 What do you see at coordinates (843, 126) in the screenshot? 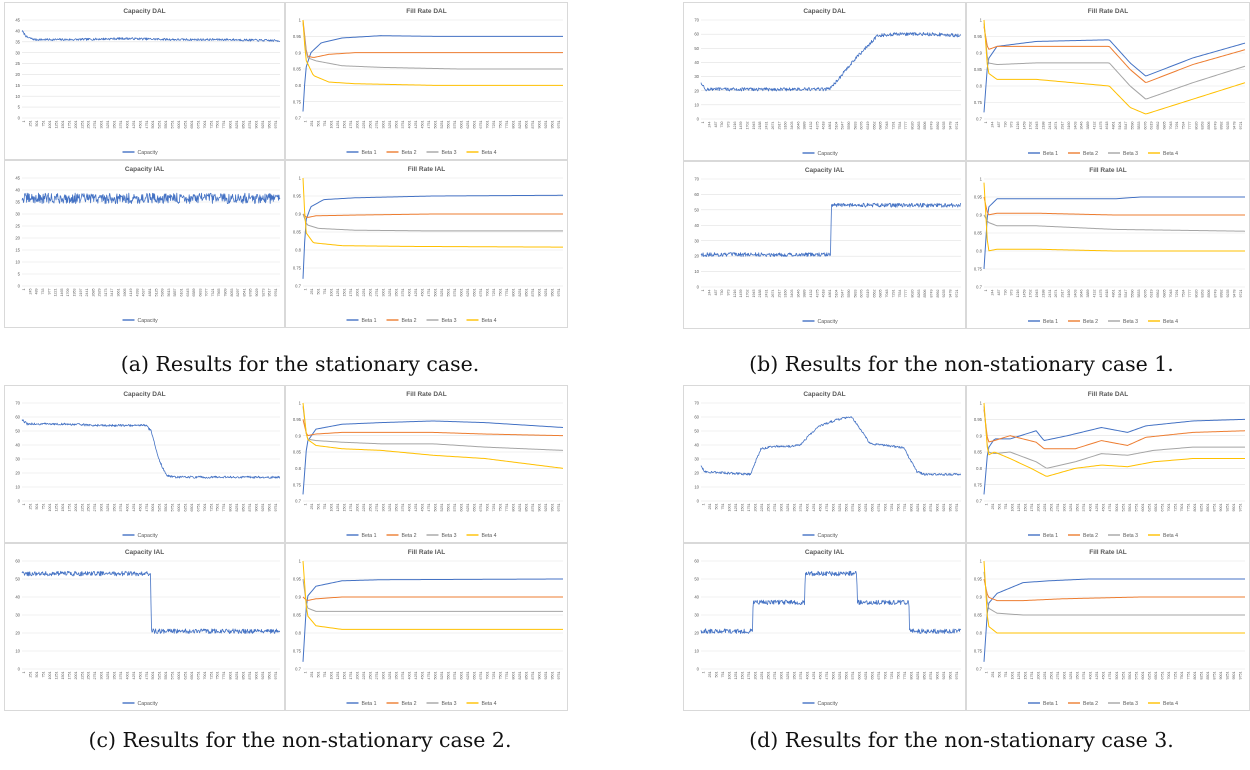
I see `x-tick-label: 5347` at bounding box center [843, 126].